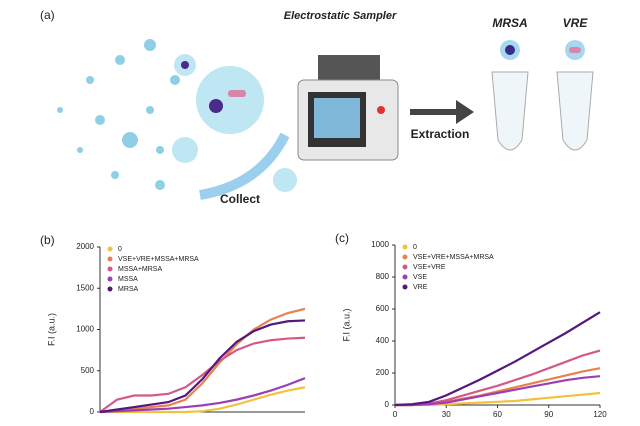 This screenshot has height=426, width=640. I want to click on legend-label: VSE, so click(420, 277).